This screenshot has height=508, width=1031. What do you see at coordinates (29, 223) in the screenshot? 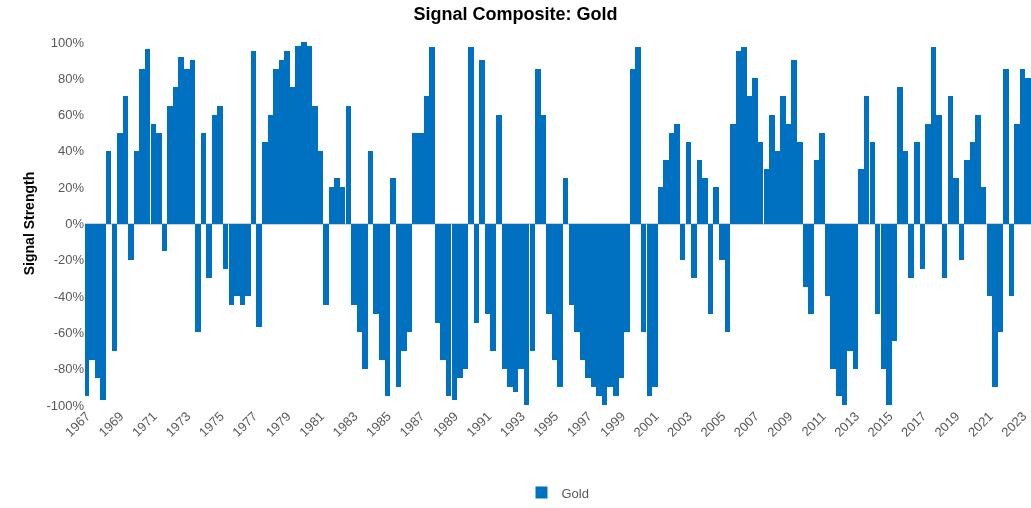
I see `y-axis-title: Signal Strength` at bounding box center [29, 223].